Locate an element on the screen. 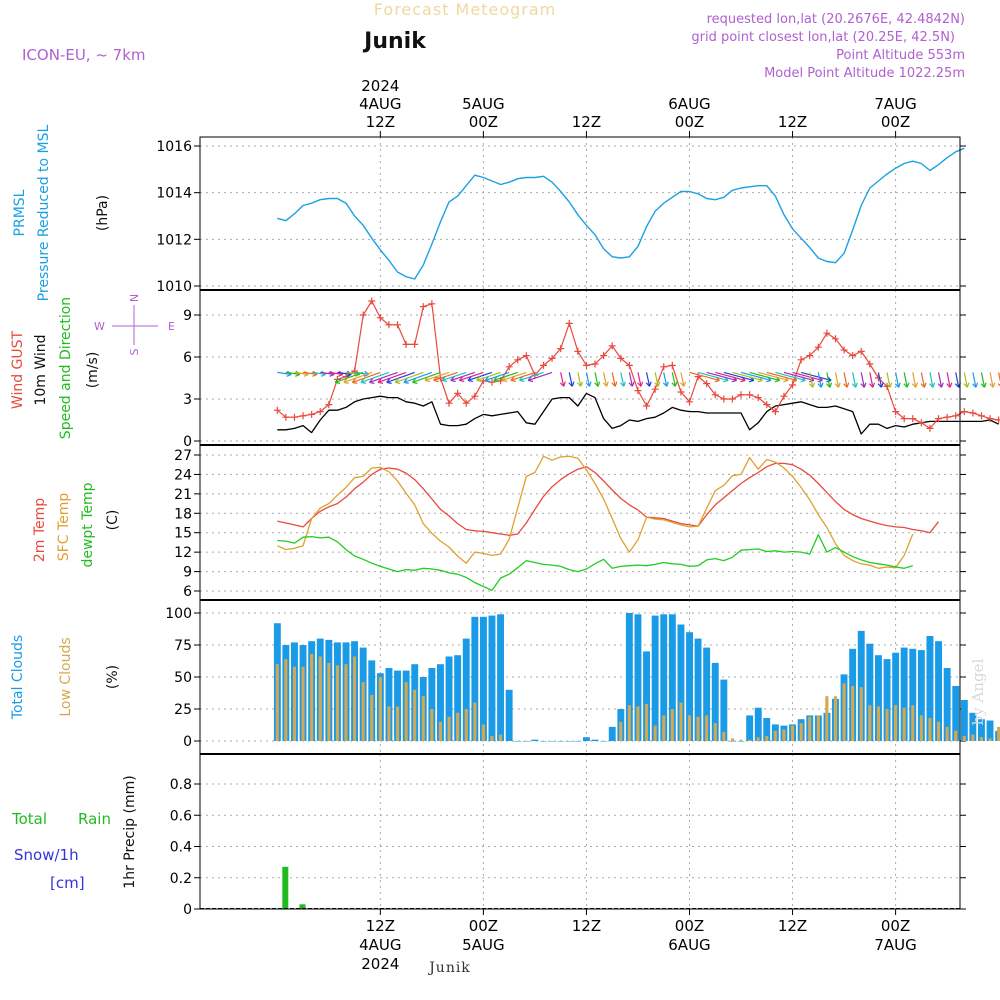 This screenshot has width=1000, height=1000. location-title: Junik is located at coordinates (394, 41).